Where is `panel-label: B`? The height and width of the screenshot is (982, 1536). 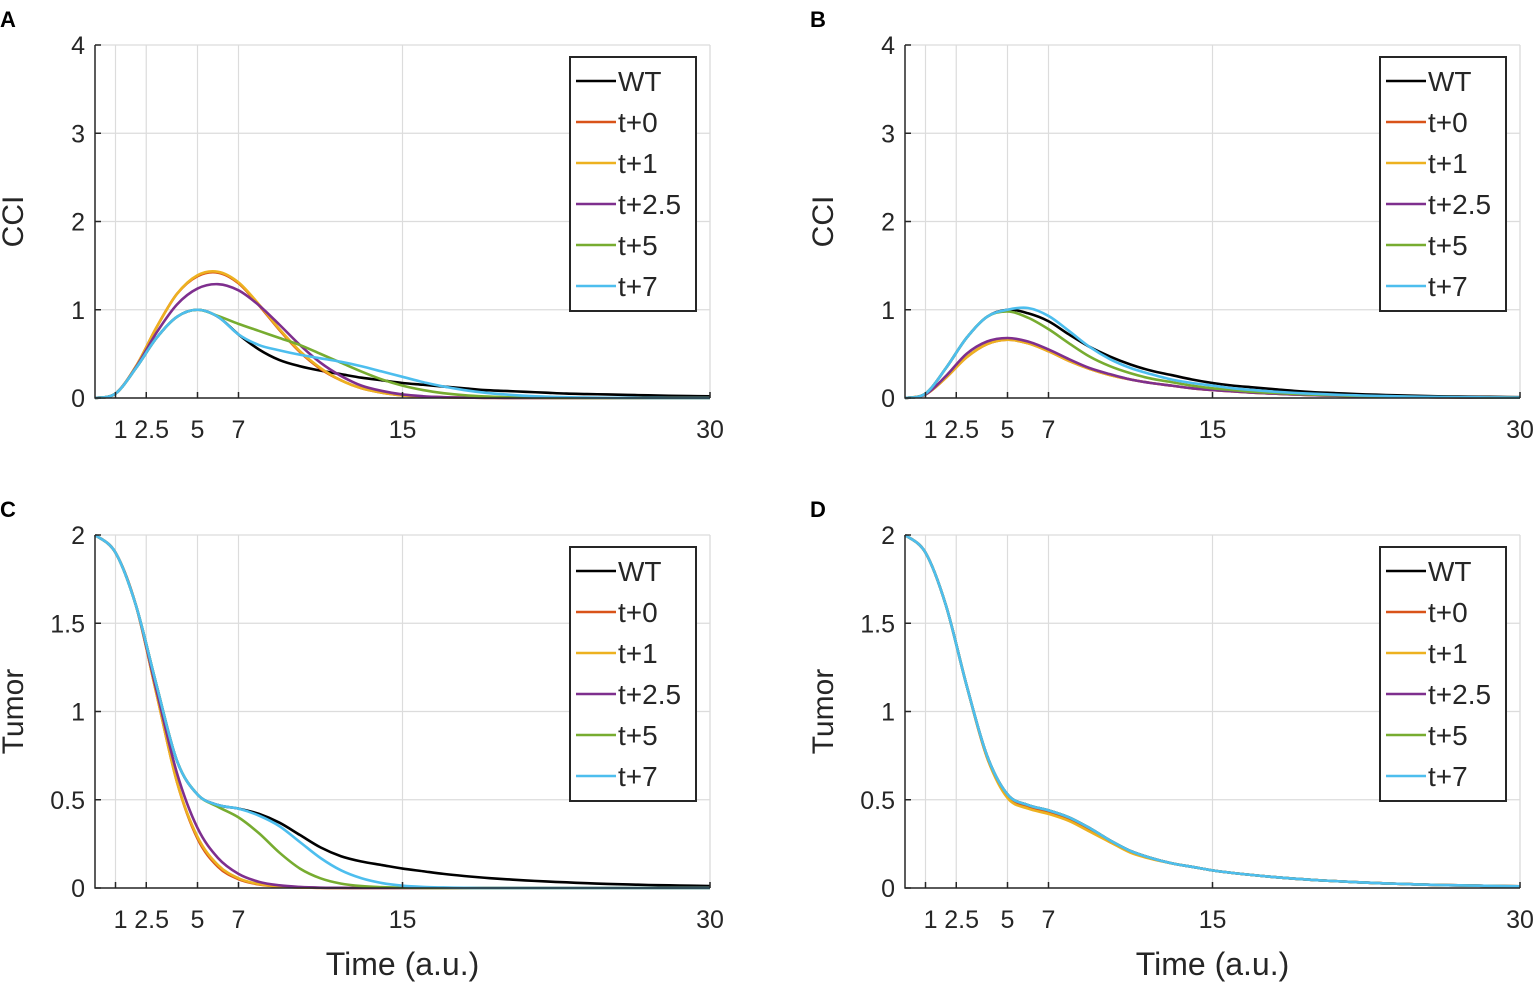
panel-label: B is located at coordinates (818, 19).